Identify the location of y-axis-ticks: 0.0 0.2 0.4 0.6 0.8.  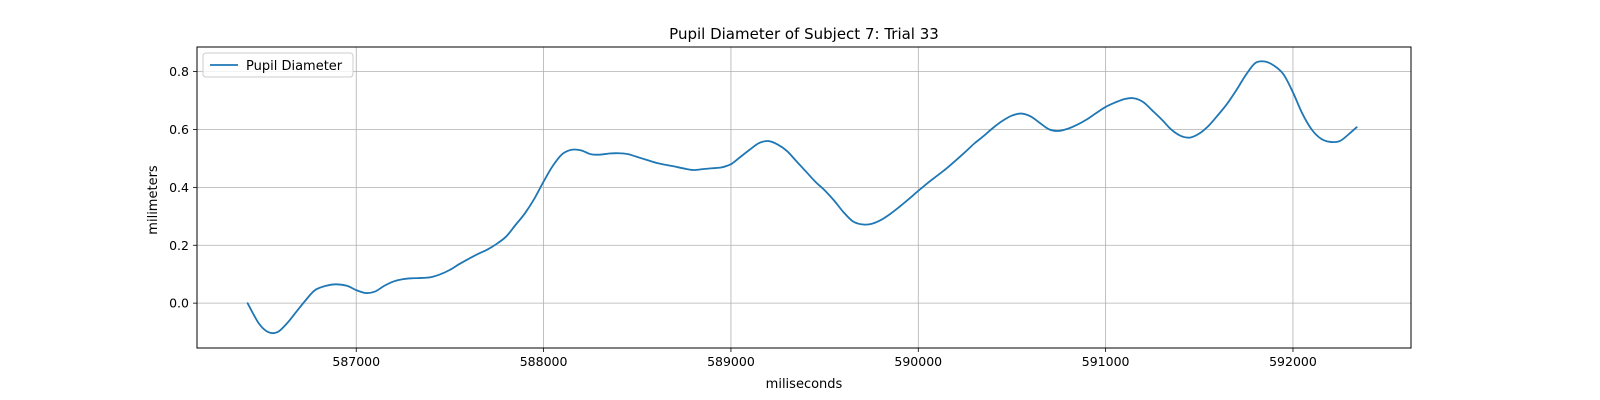
(183, 187).